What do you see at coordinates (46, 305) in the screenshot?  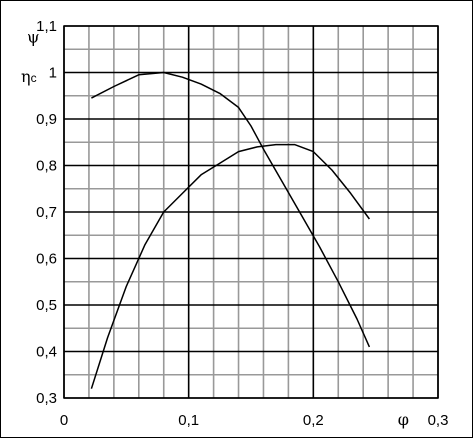 I see `y-tick-label: 0,5` at bounding box center [46, 305].